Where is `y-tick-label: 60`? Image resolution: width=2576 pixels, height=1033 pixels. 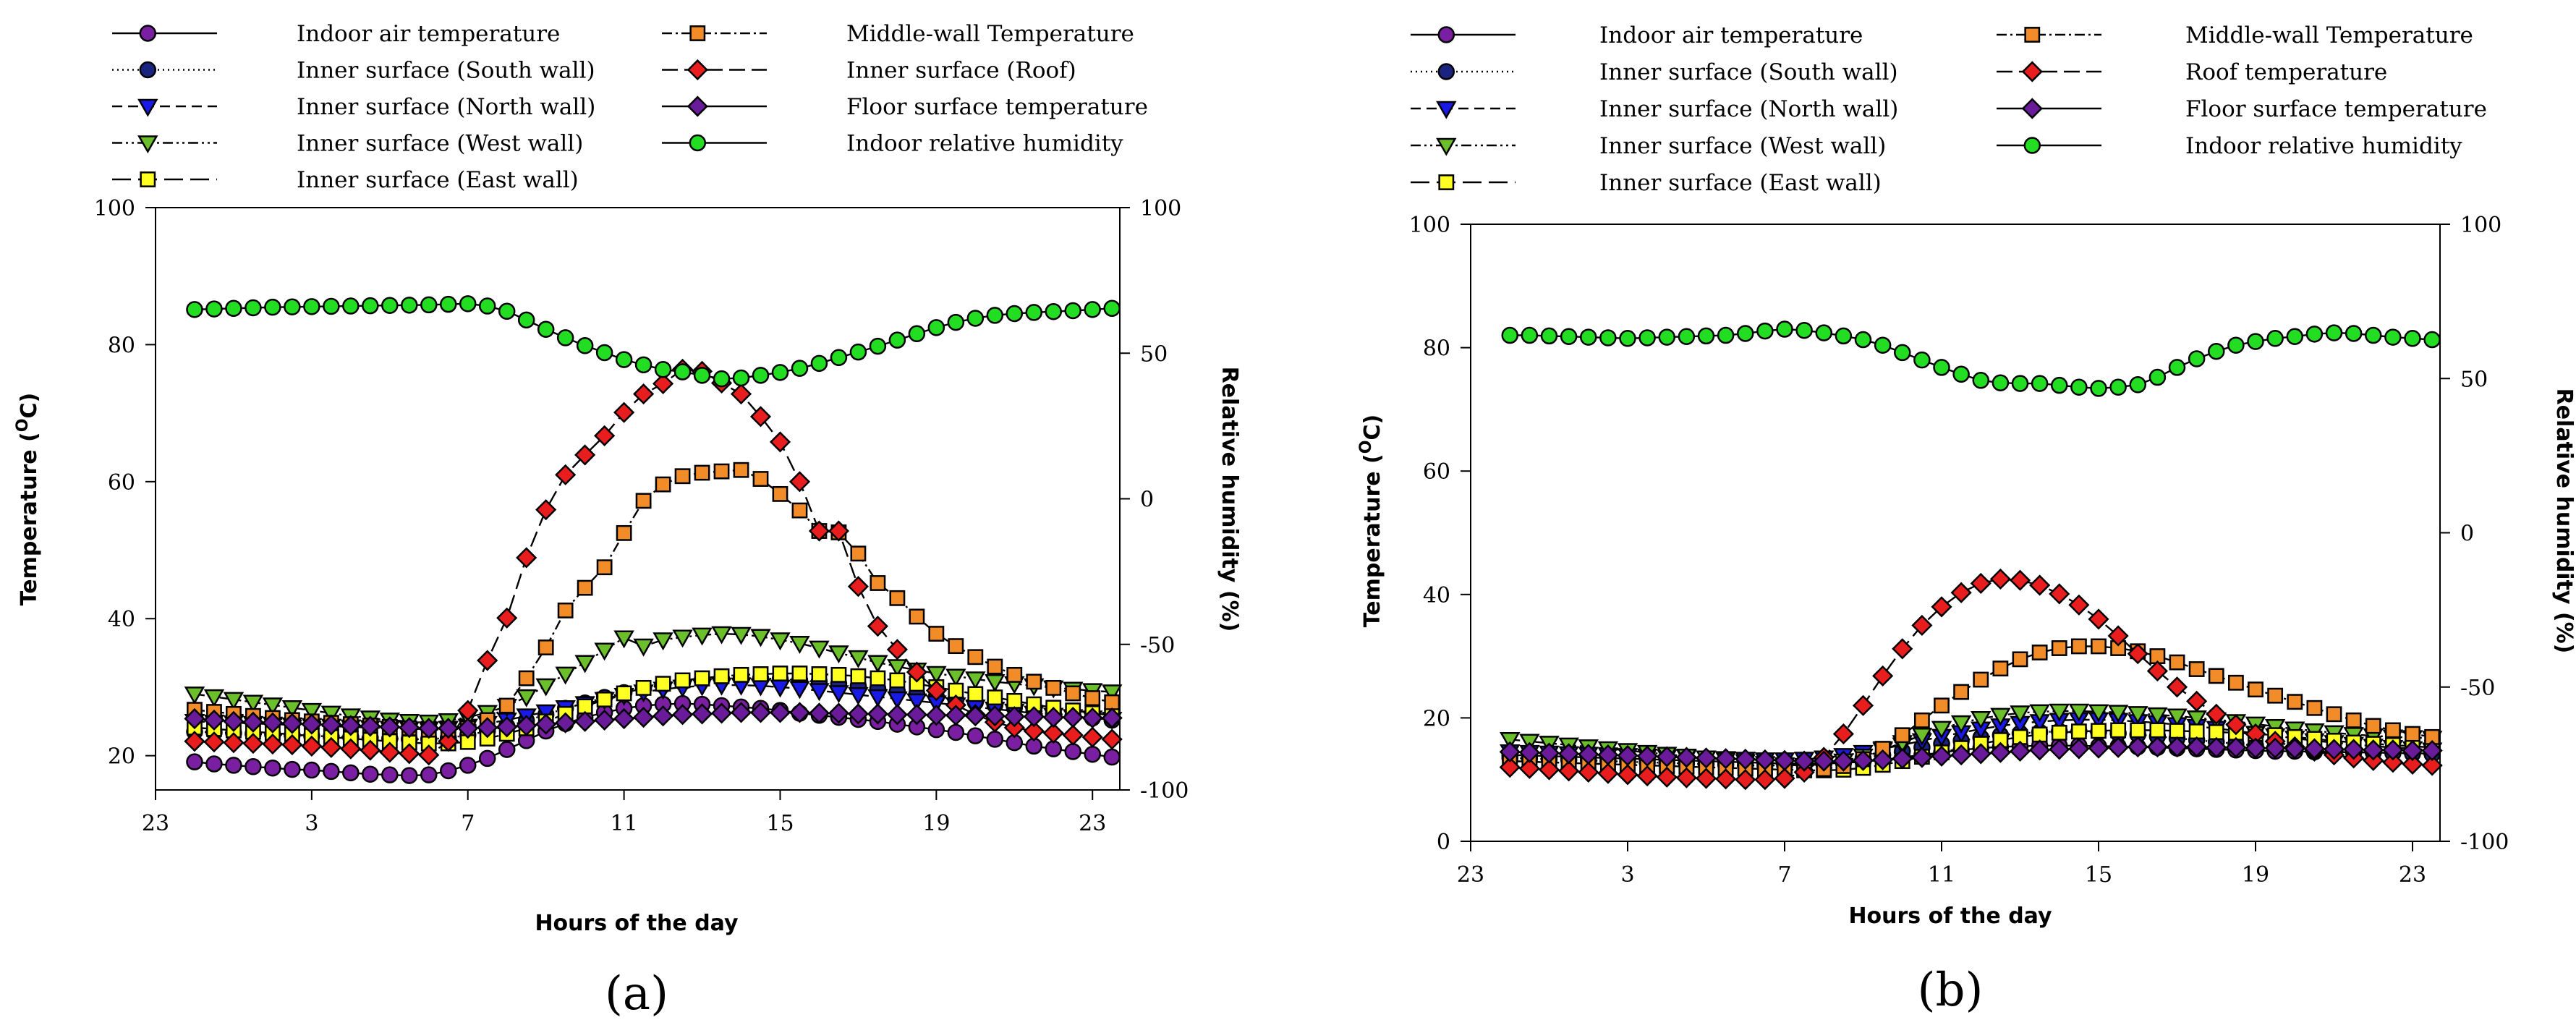 y-tick-label: 60 is located at coordinates (121, 483).